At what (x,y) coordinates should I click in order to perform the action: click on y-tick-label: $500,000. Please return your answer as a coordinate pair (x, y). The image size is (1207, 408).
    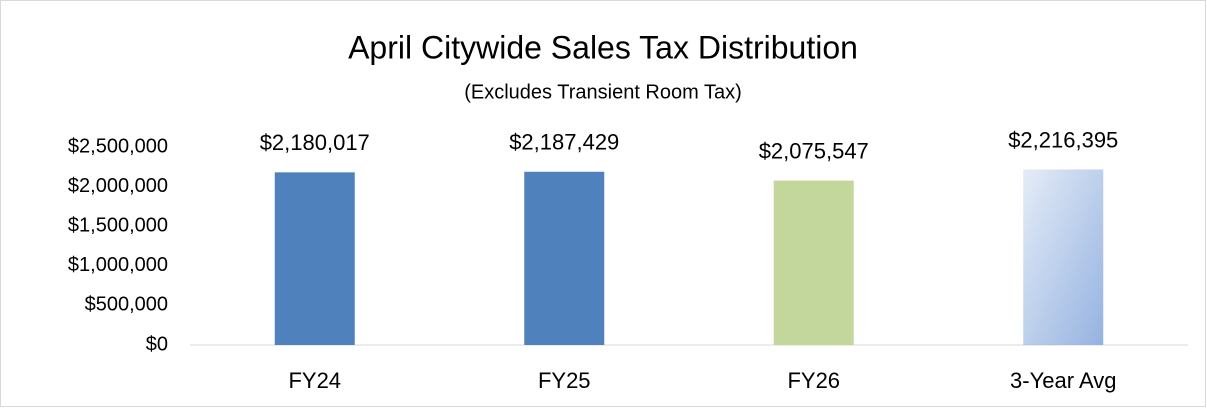
    Looking at the image, I should click on (126, 305).